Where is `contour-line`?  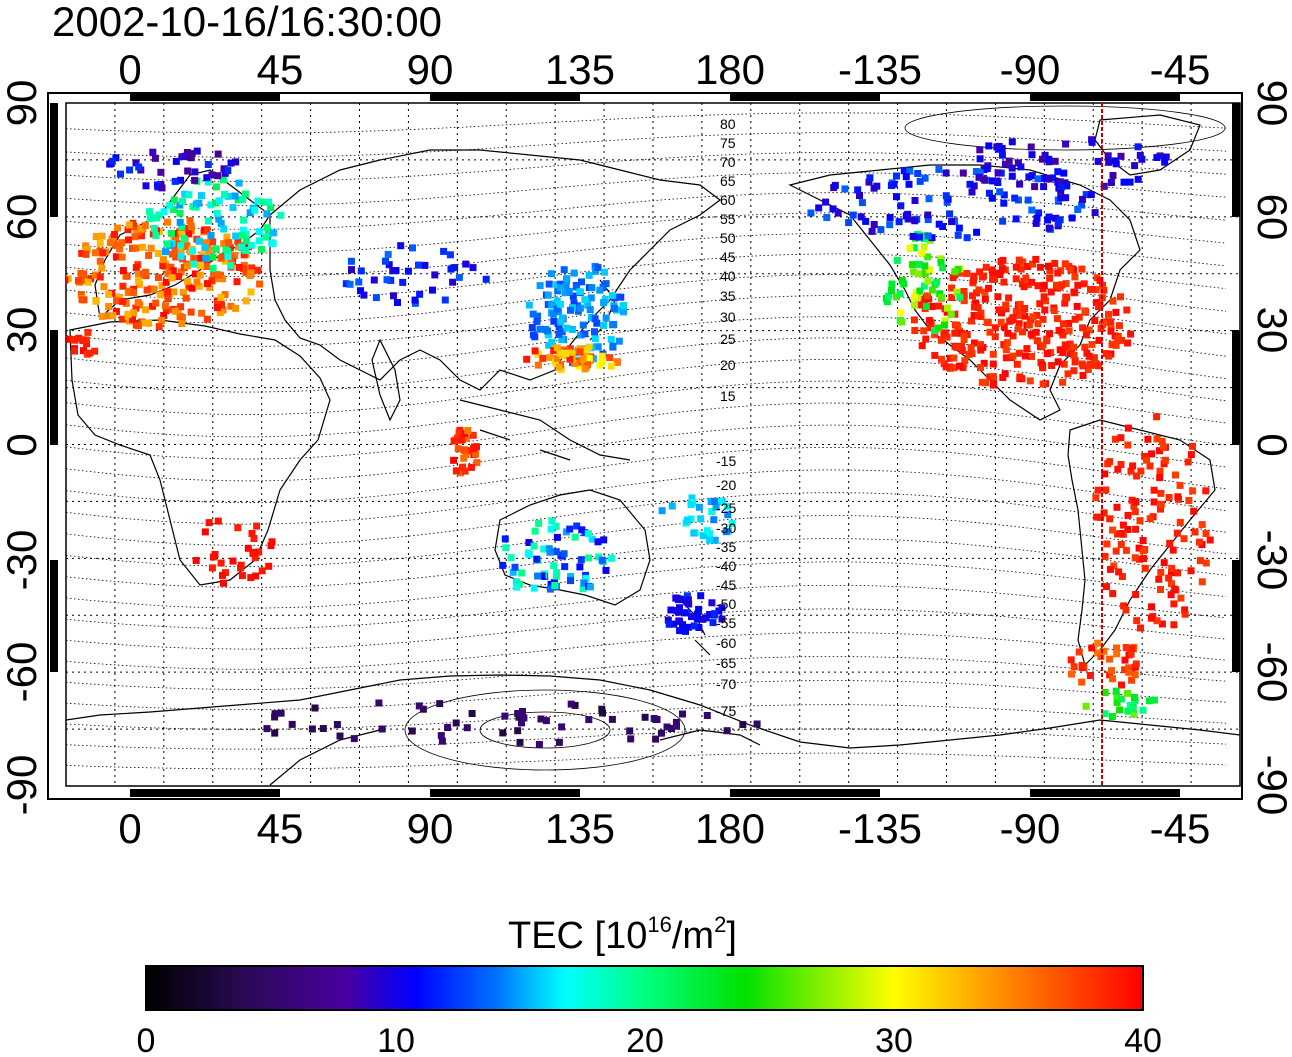 contour-line is located at coordinates (646, 123).